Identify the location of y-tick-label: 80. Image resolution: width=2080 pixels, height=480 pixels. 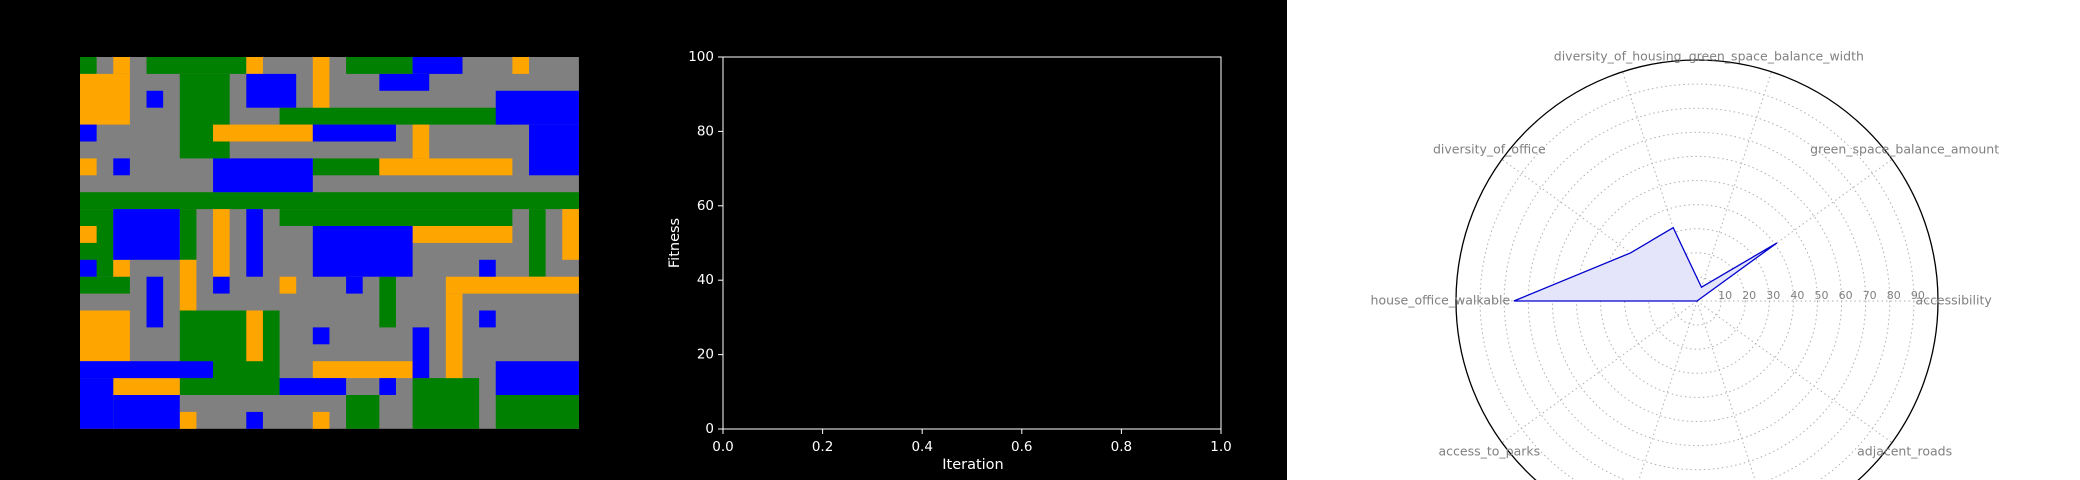
(705, 131).